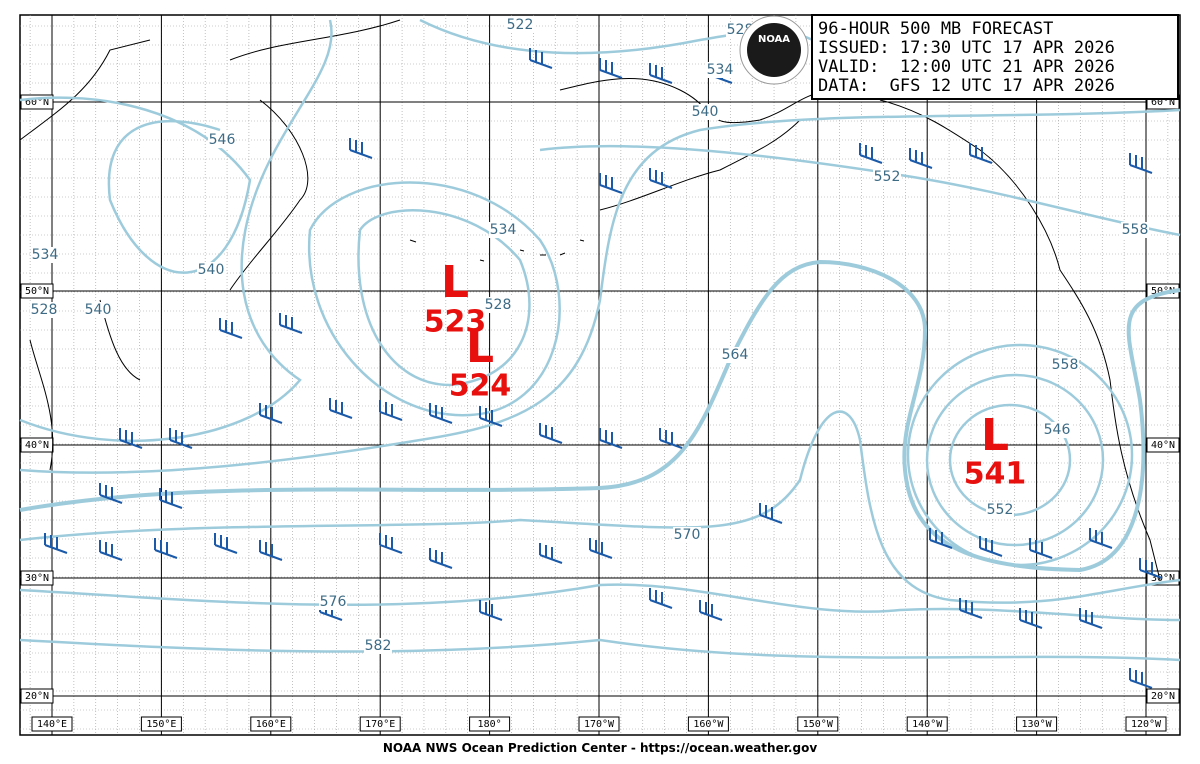 Image resolution: width=1200 pixels, height=764 pixels. I want to click on latitude-label: 50°N, so click(37, 291).